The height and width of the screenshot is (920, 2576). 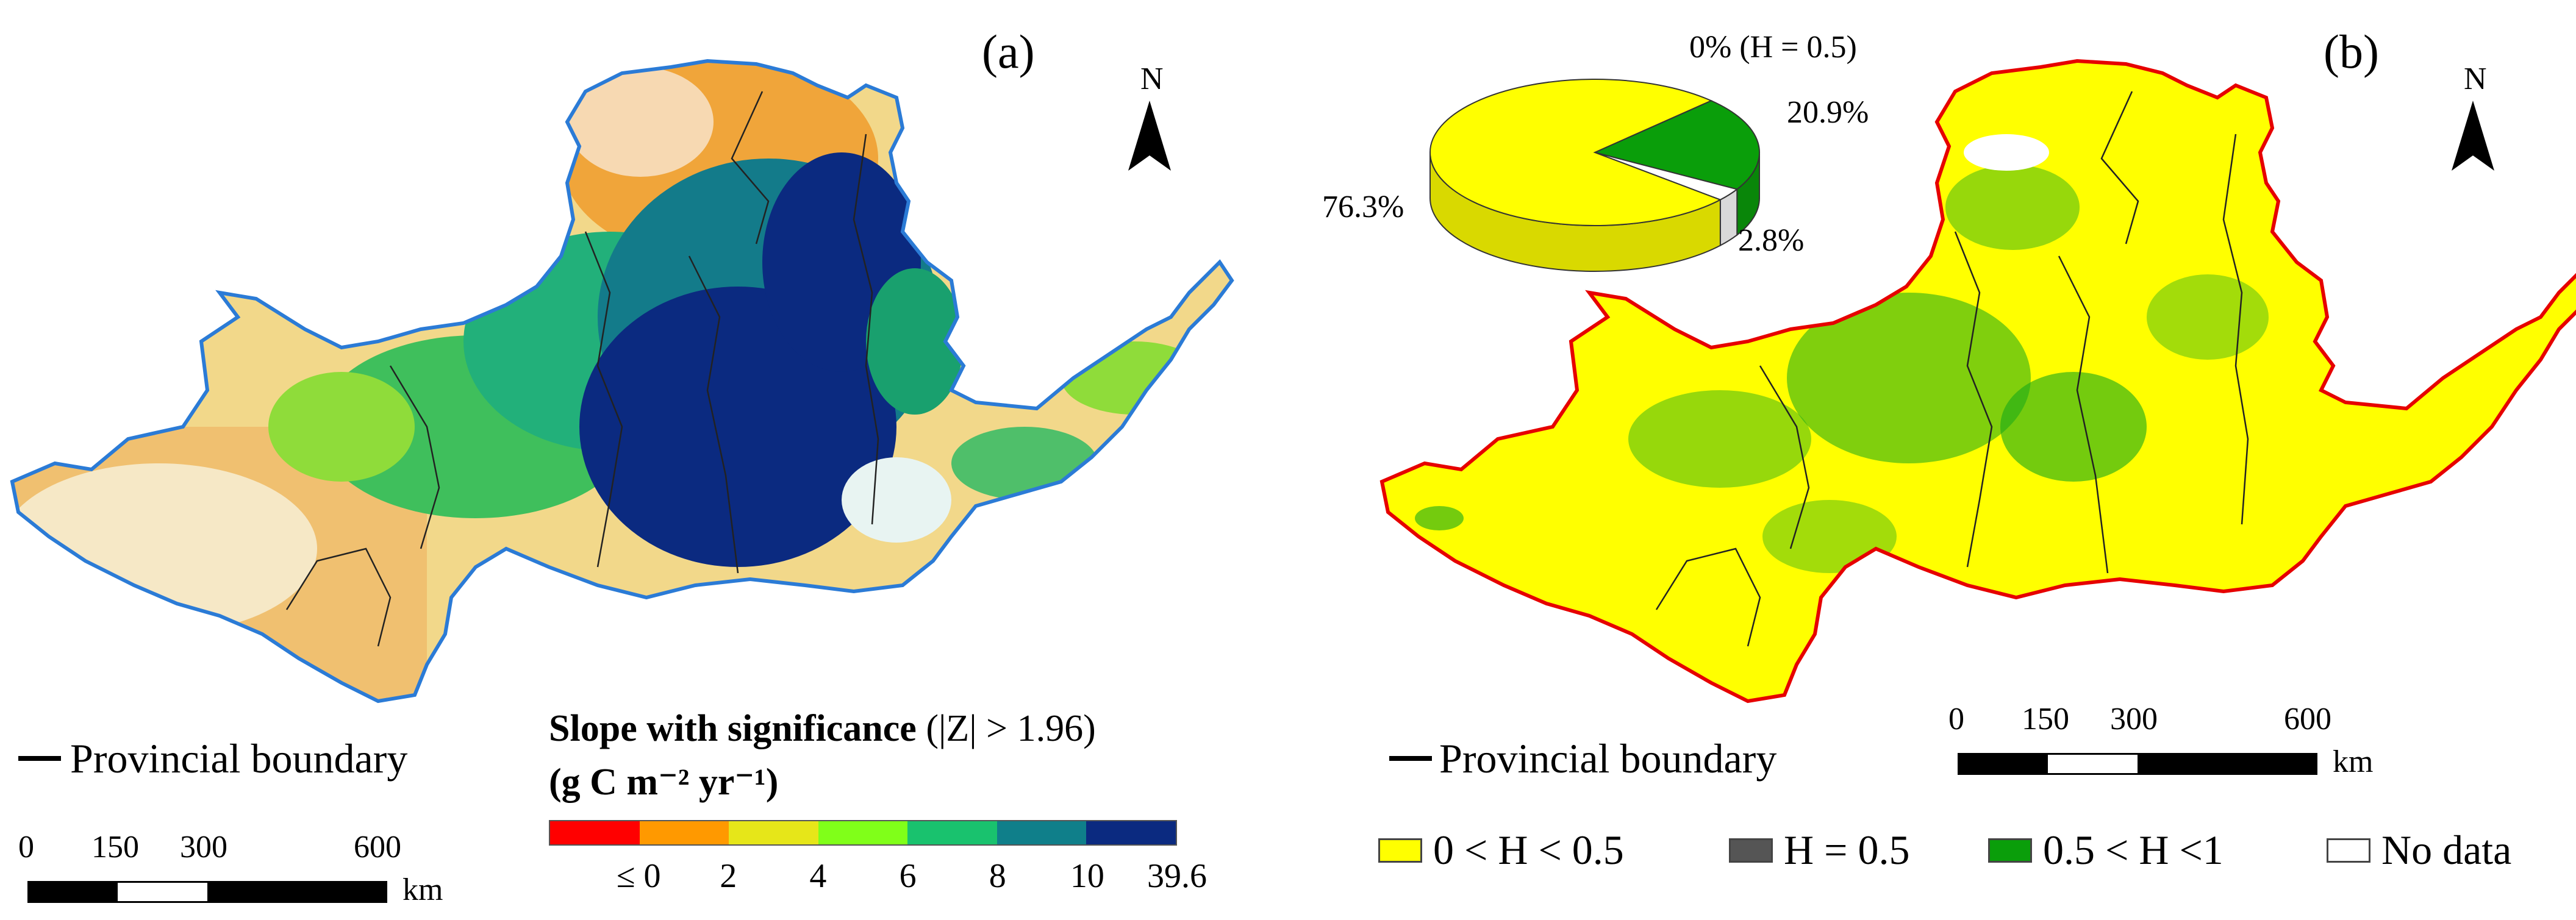 I want to click on scale-bar-b, so click(x=2137, y=764).